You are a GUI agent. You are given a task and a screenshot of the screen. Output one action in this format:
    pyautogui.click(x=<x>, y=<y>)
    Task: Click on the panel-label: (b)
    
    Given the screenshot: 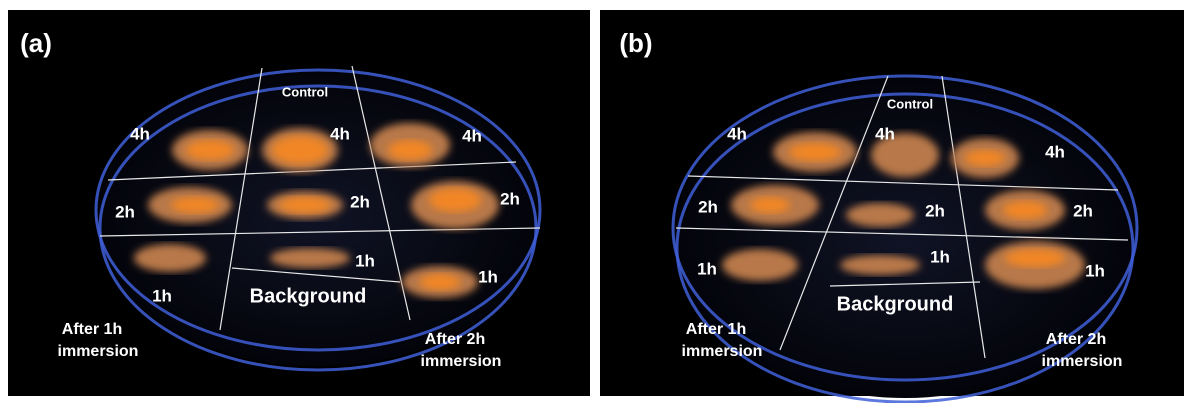 What is the action you would take?
    pyautogui.click(x=635, y=43)
    